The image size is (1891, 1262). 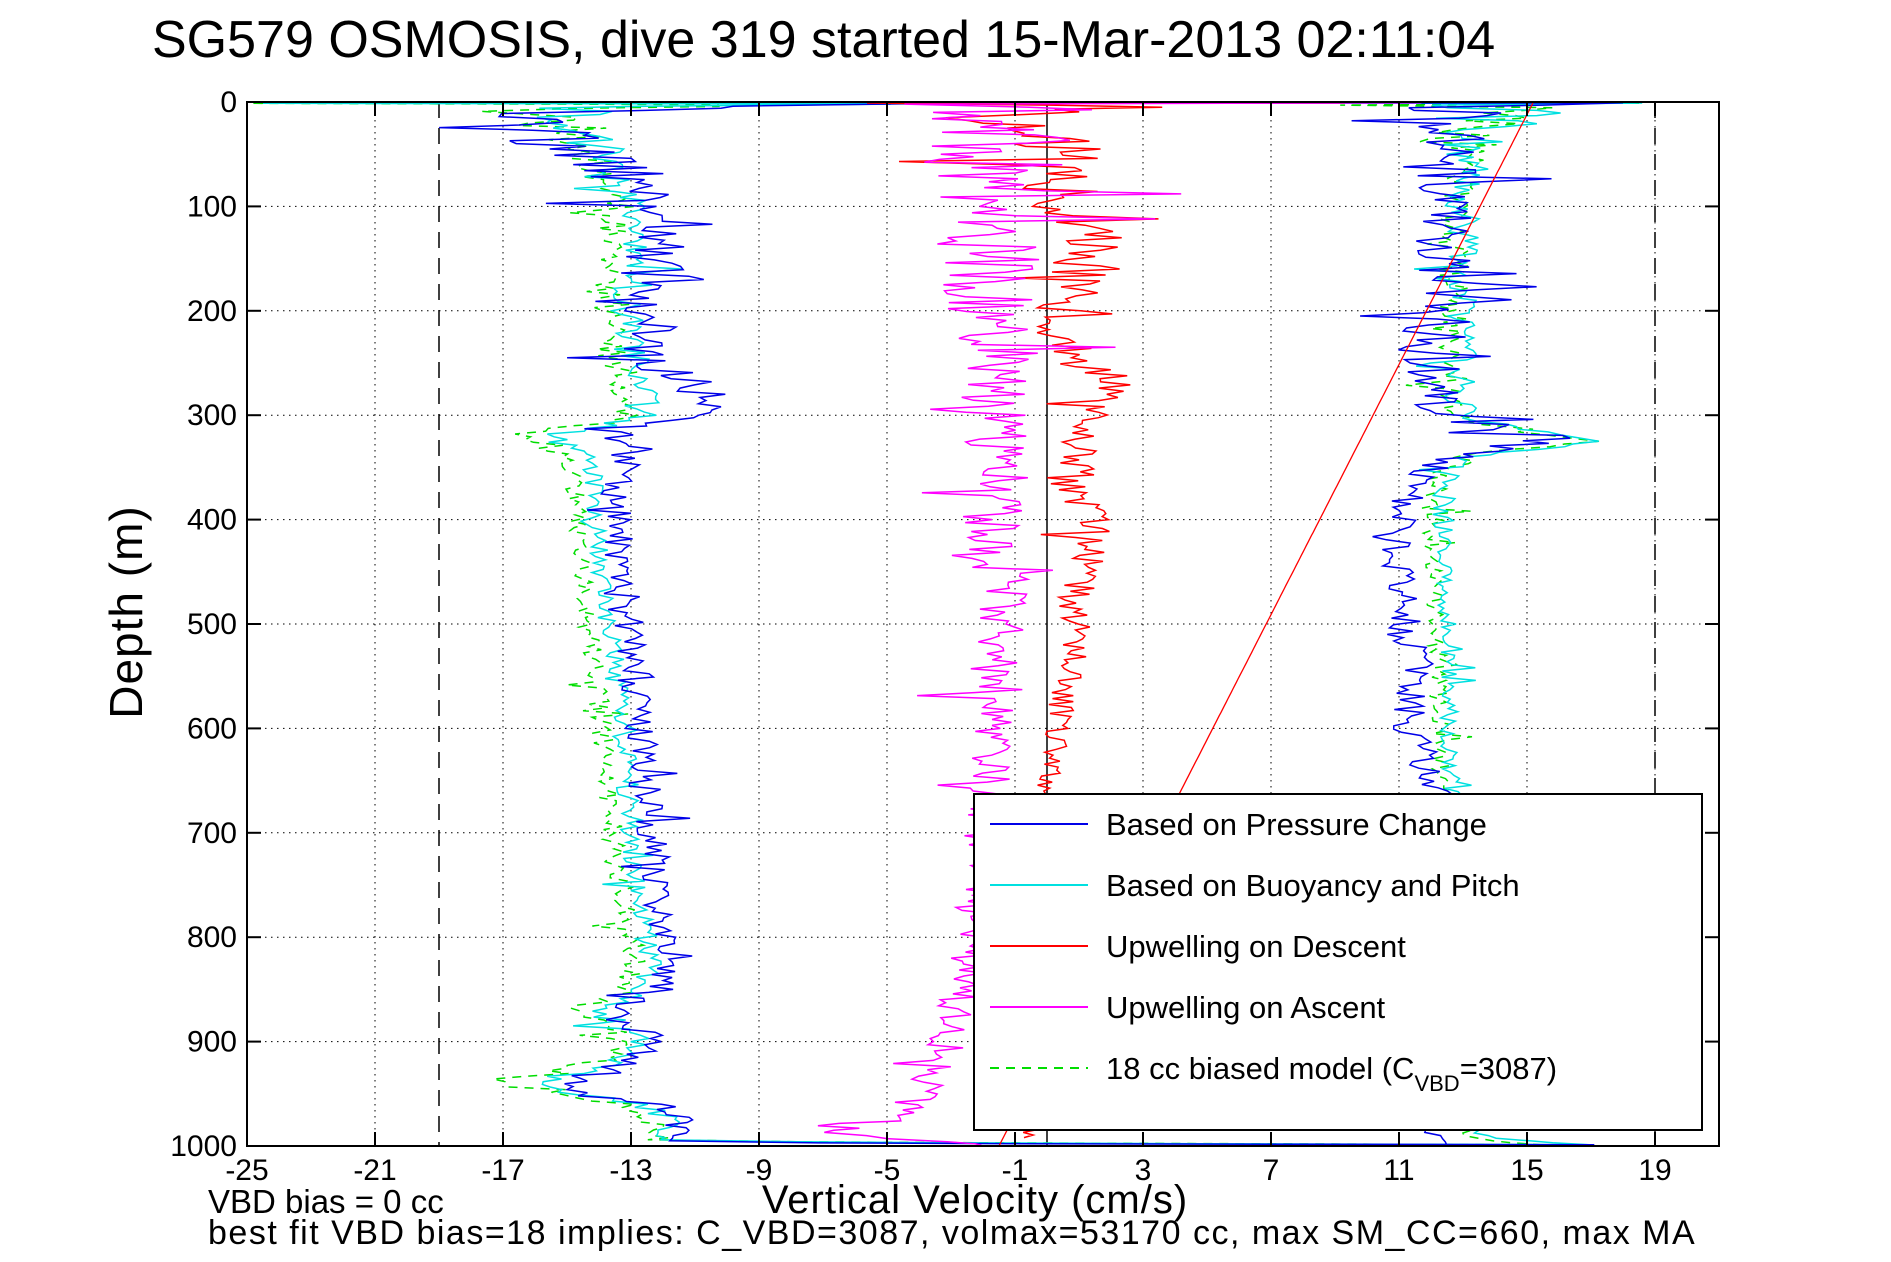 What do you see at coordinates (374, 1170) in the screenshot?
I see `x-tick-label: -21` at bounding box center [374, 1170].